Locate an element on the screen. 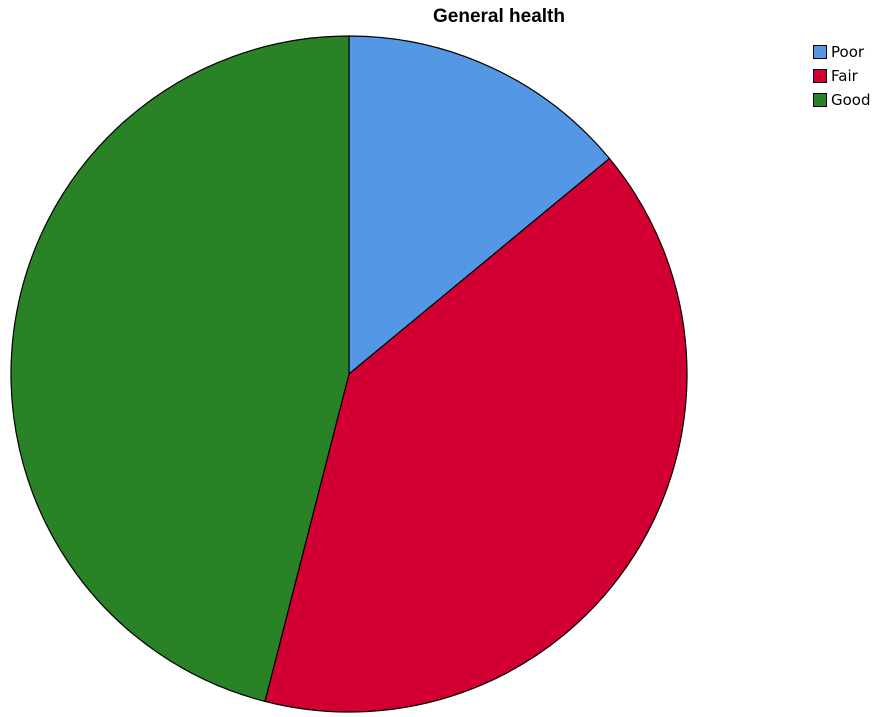 The height and width of the screenshot is (717, 888). legend-item-good: Good is located at coordinates (842, 100).